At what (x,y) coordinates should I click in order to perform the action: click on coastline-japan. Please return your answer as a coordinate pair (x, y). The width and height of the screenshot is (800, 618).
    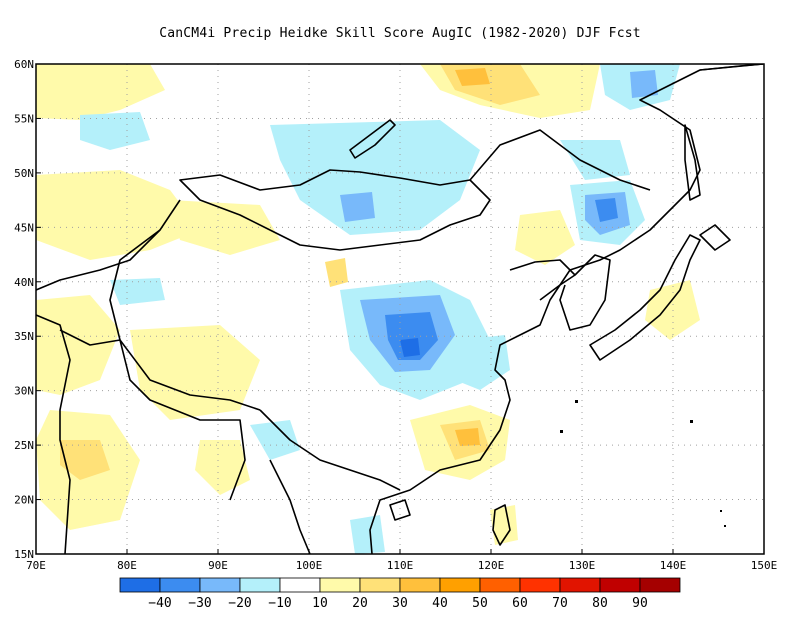
    Looking at the image, I should click on (645, 297).